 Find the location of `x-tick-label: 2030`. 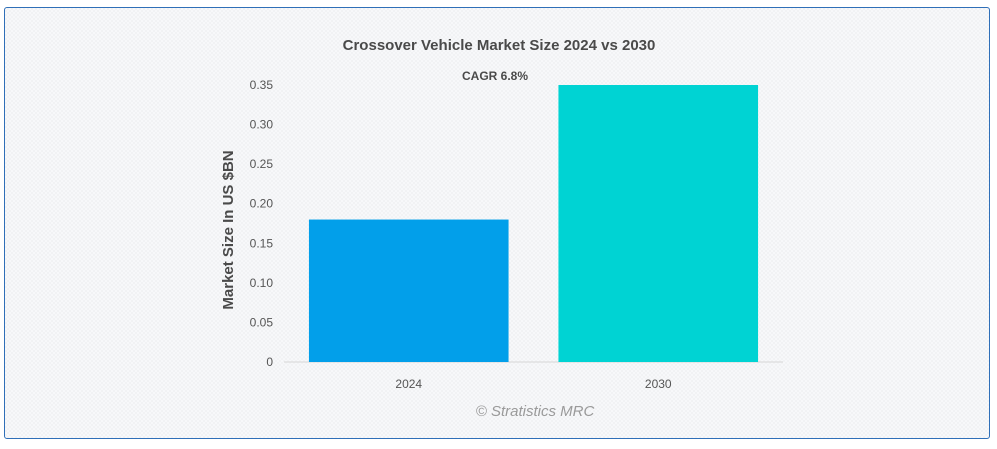

x-tick-label: 2030 is located at coordinates (658, 384).